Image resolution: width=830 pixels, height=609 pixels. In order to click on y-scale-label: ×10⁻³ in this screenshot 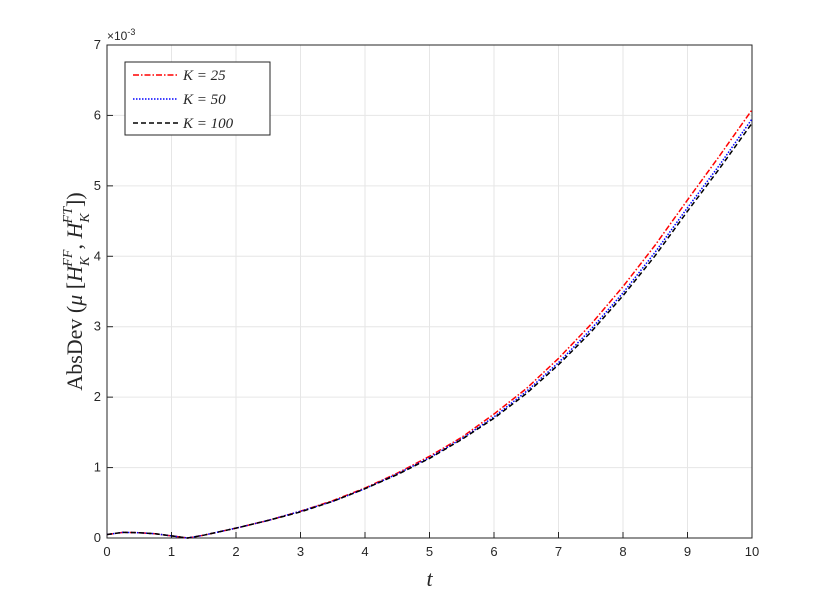, I will do `click(121, 35)`.